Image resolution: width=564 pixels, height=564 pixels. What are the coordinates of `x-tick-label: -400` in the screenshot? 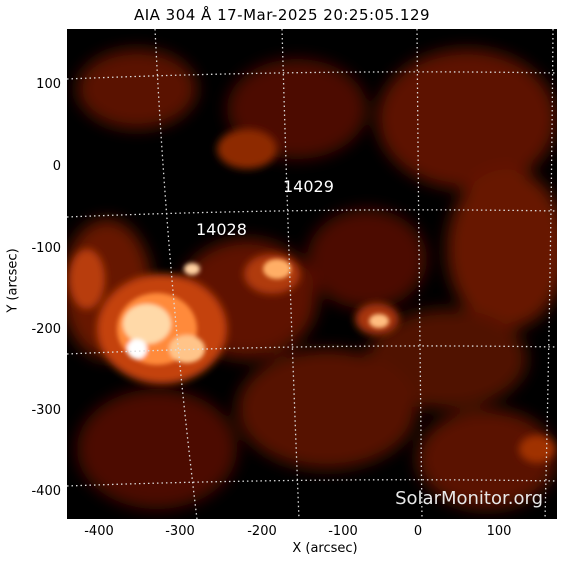 It's located at (99, 531).